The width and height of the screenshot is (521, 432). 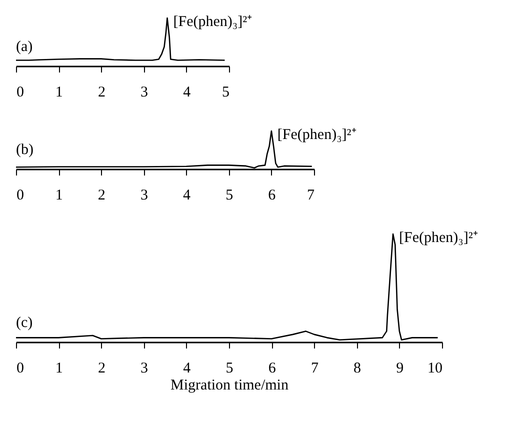 I want to click on annotation: (b), so click(x=25, y=150).